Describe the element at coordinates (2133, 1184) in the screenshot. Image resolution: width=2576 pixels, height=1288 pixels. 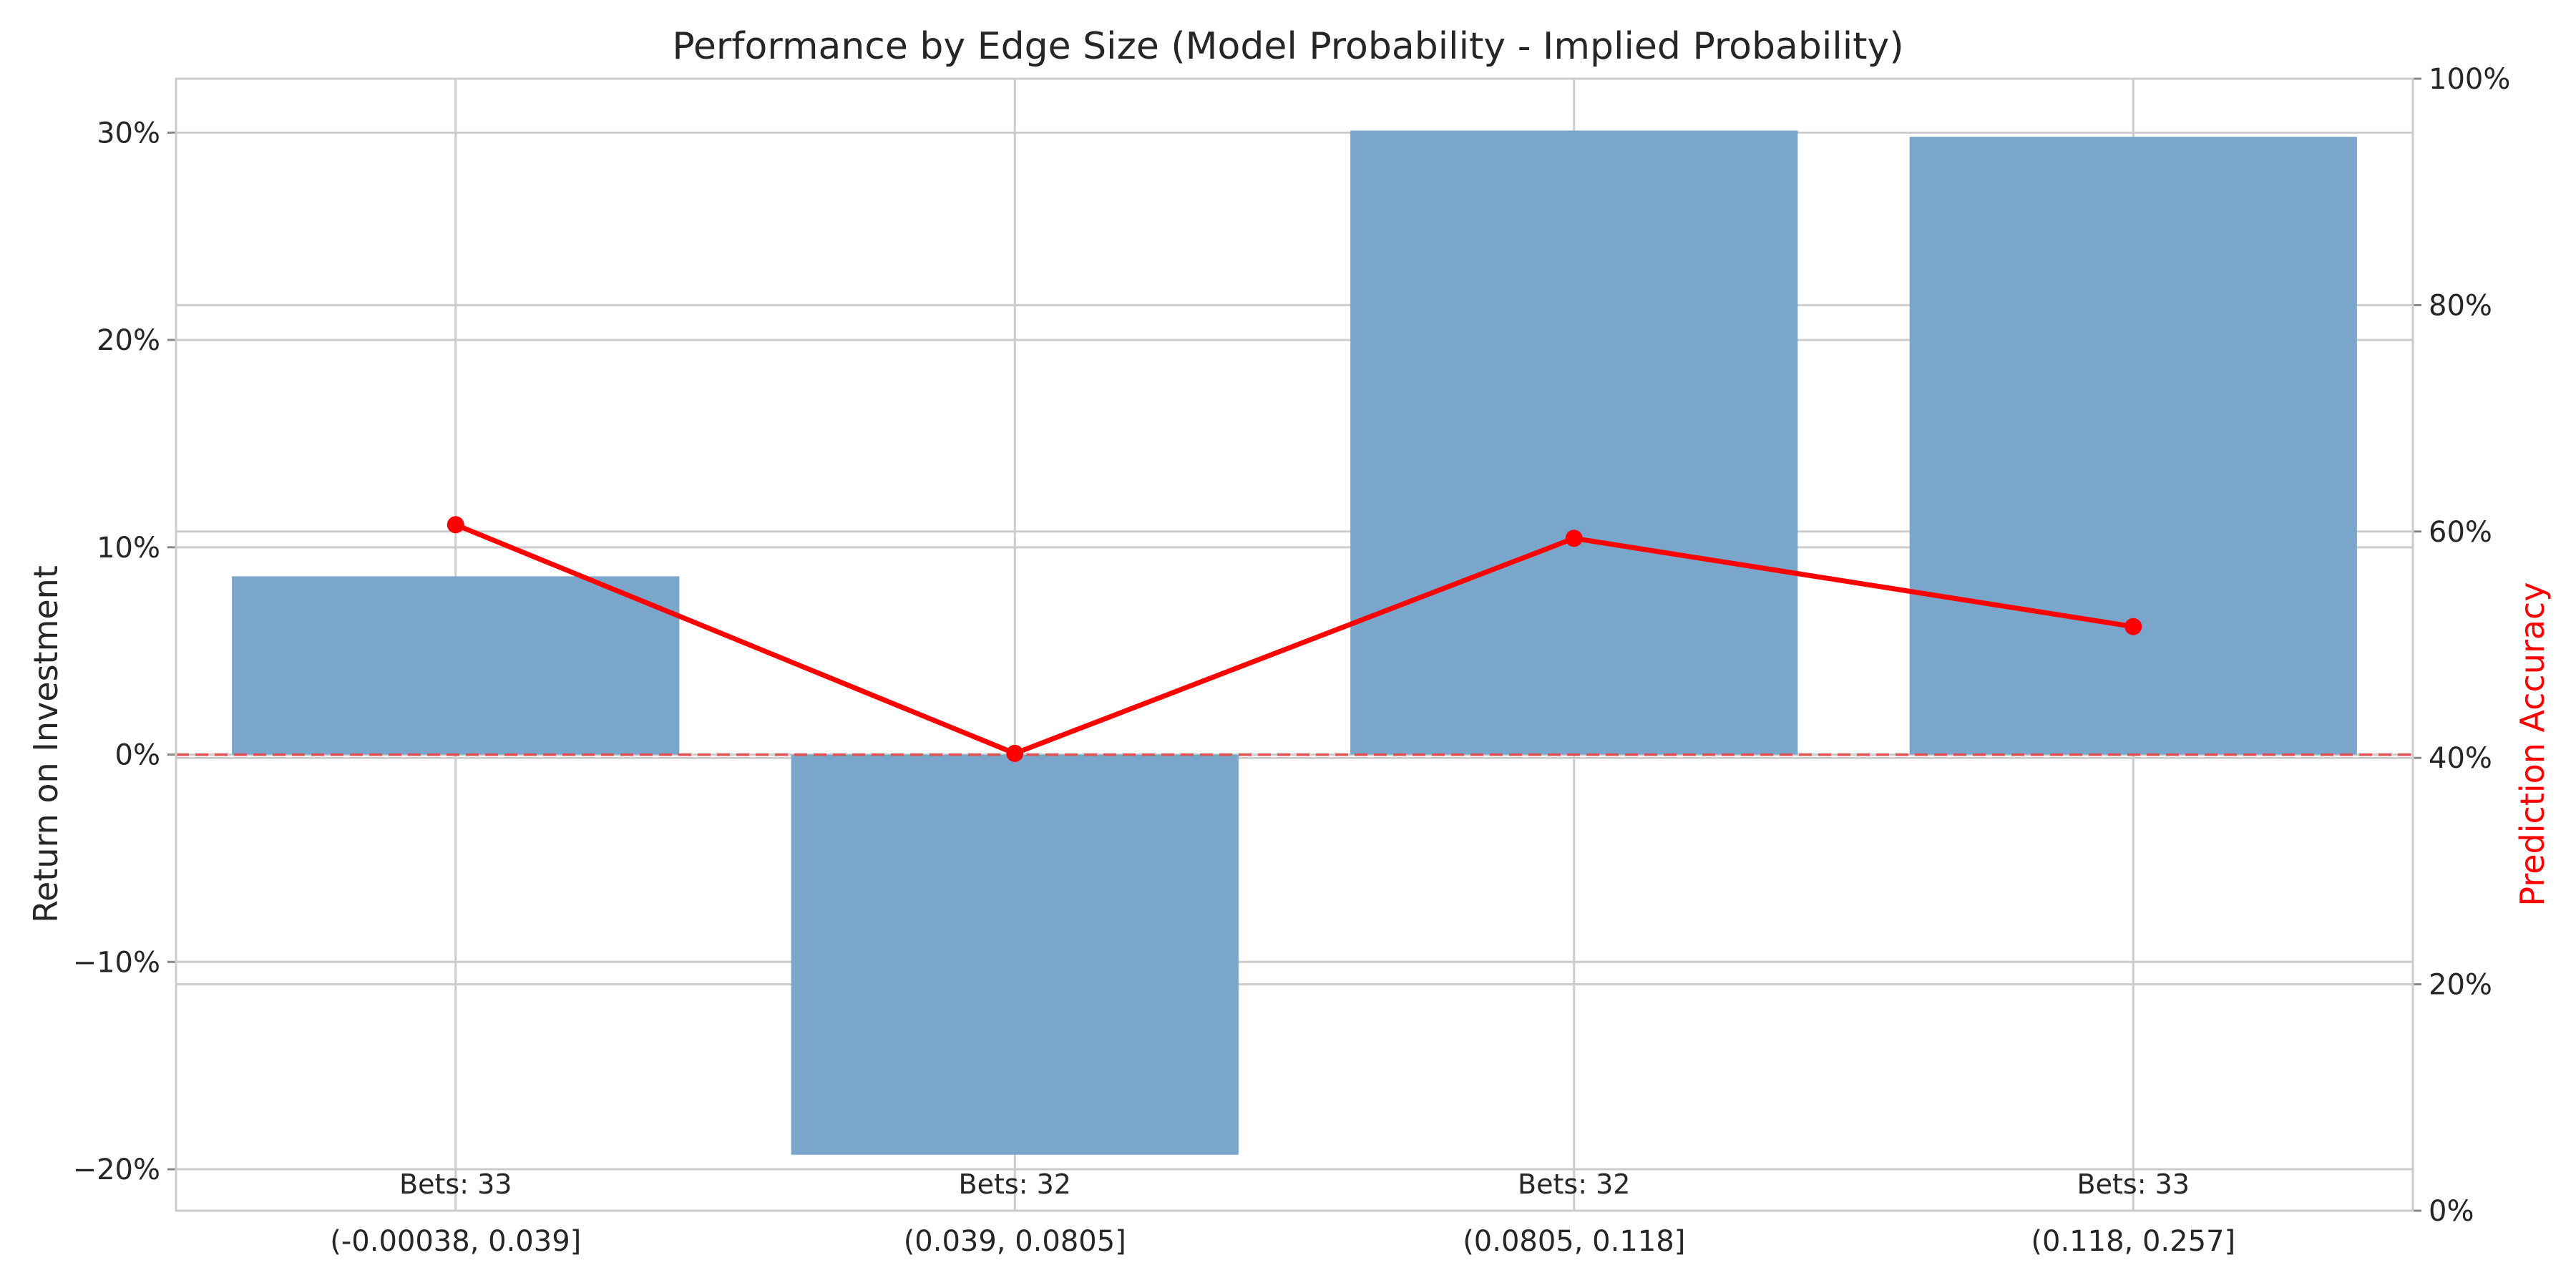
I see `bet-count-label-3: Bets: 33` at that location.